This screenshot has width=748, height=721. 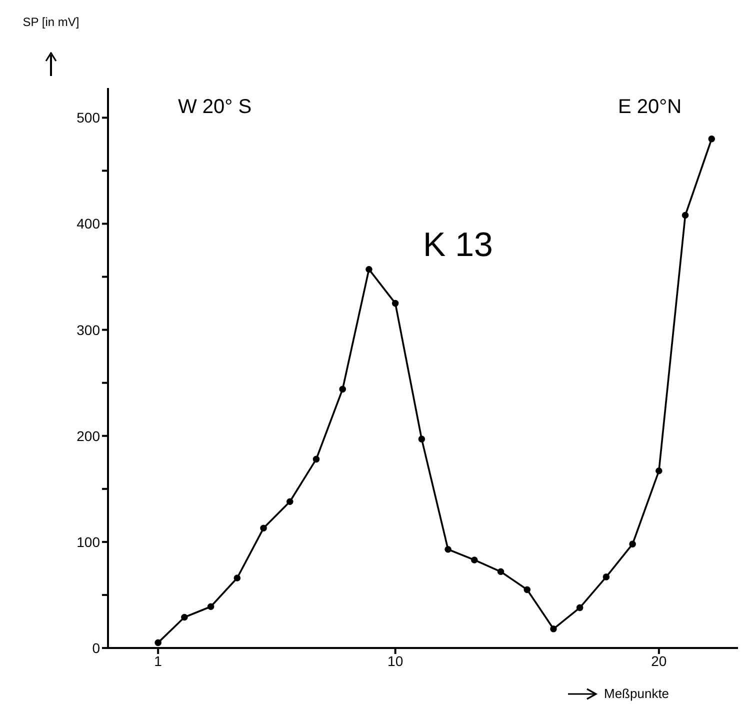 I want to click on annotation: E 20°N, so click(x=650, y=107).